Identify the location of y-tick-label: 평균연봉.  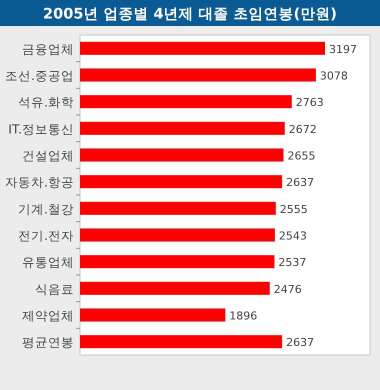
(48, 342).